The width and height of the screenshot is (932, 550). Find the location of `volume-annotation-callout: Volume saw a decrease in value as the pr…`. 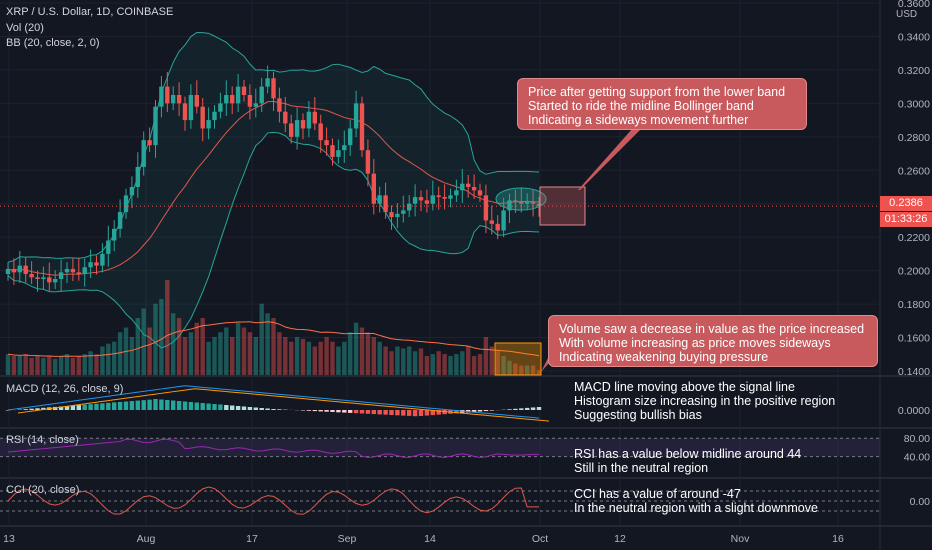

volume-annotation-callout: Volume saw a decrease in value as the pr… is located at coordinates (713, 341).